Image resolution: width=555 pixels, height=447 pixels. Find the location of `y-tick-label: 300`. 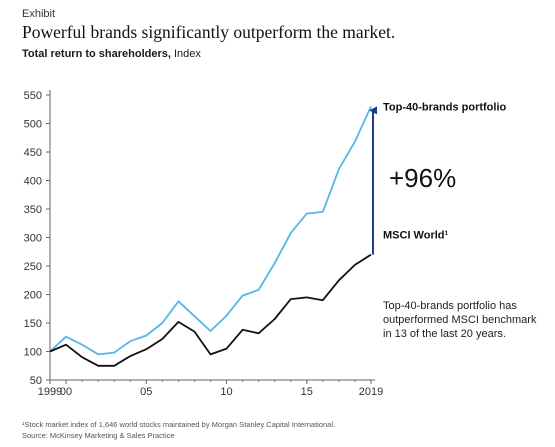

y-tick-label: 300 is located at coordinates (33, 239).